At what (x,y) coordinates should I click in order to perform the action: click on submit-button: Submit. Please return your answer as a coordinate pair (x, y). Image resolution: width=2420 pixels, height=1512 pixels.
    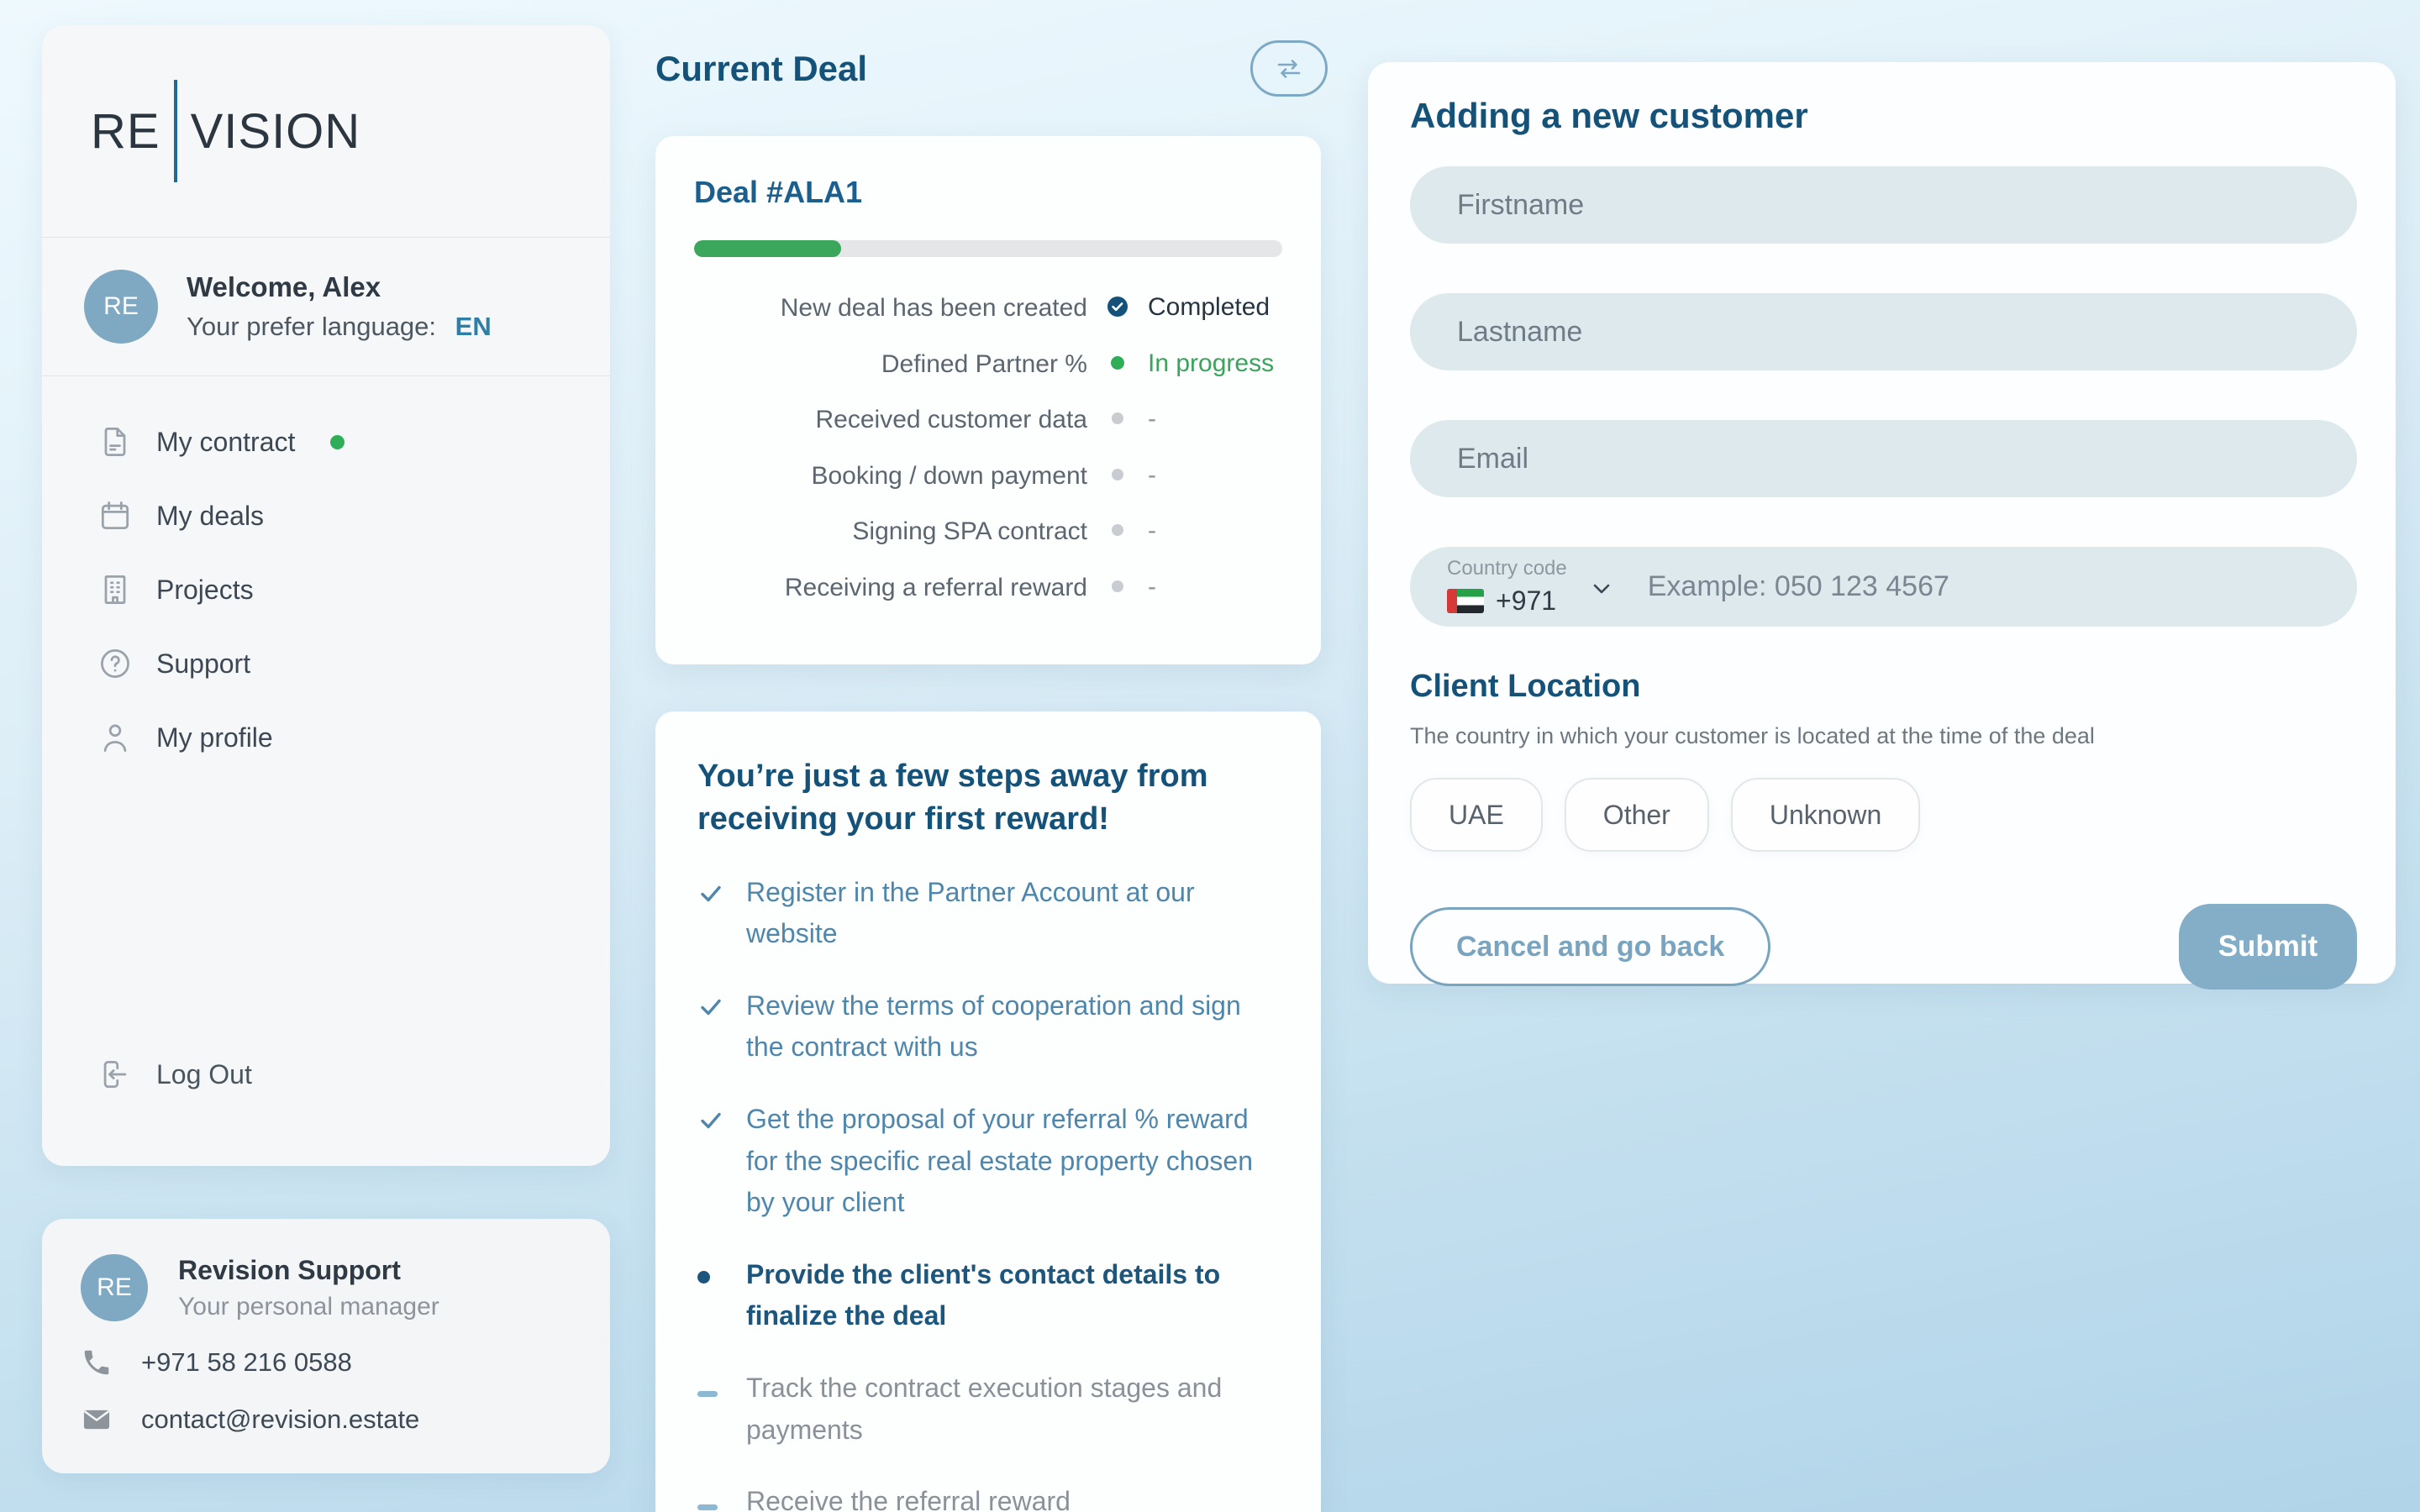
    Looking at the image, I should click on (2268, 947).